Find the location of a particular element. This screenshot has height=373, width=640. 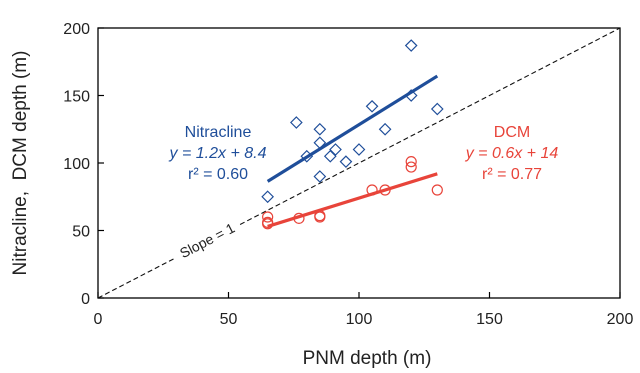

nitracline-annotation-equation: y = 1.2x + 8.4 is located at coordinates (218, 153).